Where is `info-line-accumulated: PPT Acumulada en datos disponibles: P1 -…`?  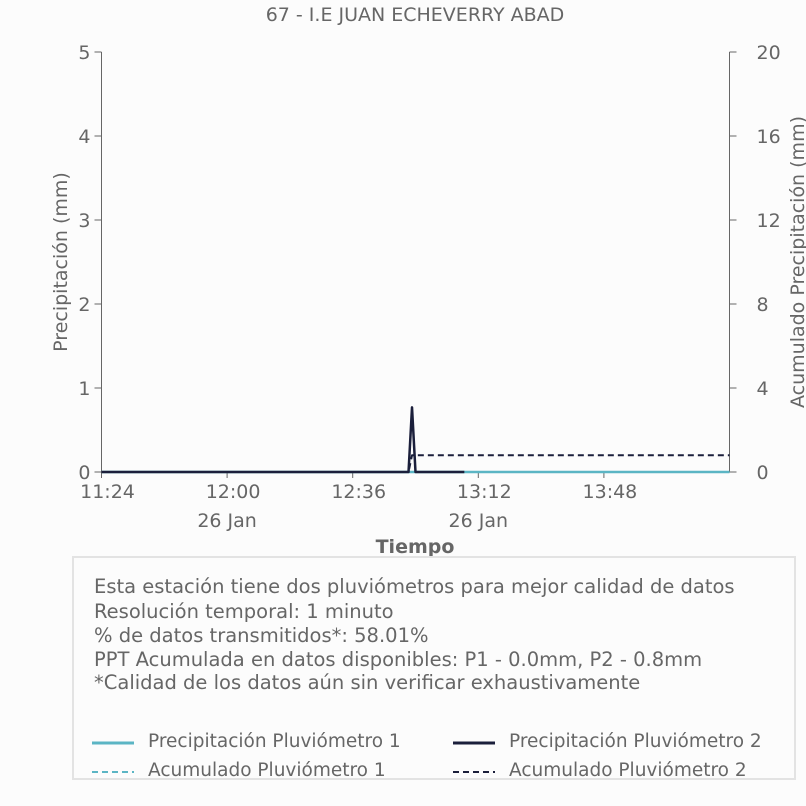 info-line-accumulated: PPT Acumulada en datos disponibles: P1 -… is located at coordinates (398, 659).